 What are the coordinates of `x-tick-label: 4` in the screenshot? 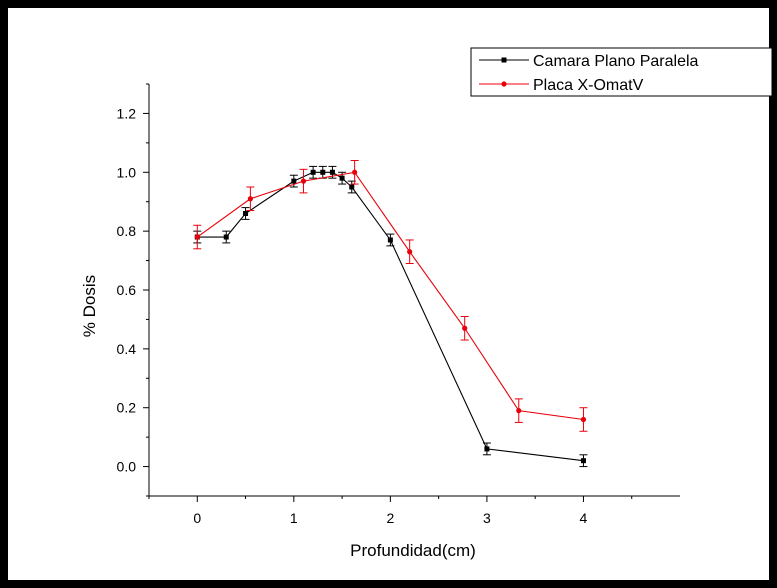 It's located at (584, 518).